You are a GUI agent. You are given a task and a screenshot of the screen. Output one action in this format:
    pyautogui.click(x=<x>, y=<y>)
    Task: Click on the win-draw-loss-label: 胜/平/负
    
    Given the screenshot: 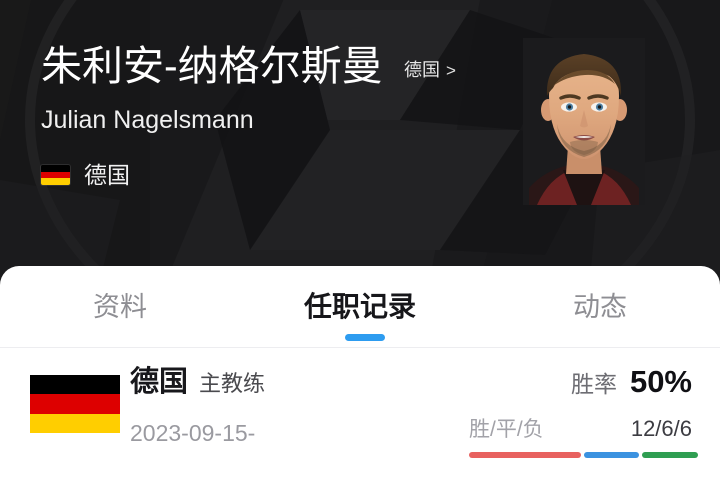 What is the action you would take?
    pyautogui.click(x=506, y=429)
    